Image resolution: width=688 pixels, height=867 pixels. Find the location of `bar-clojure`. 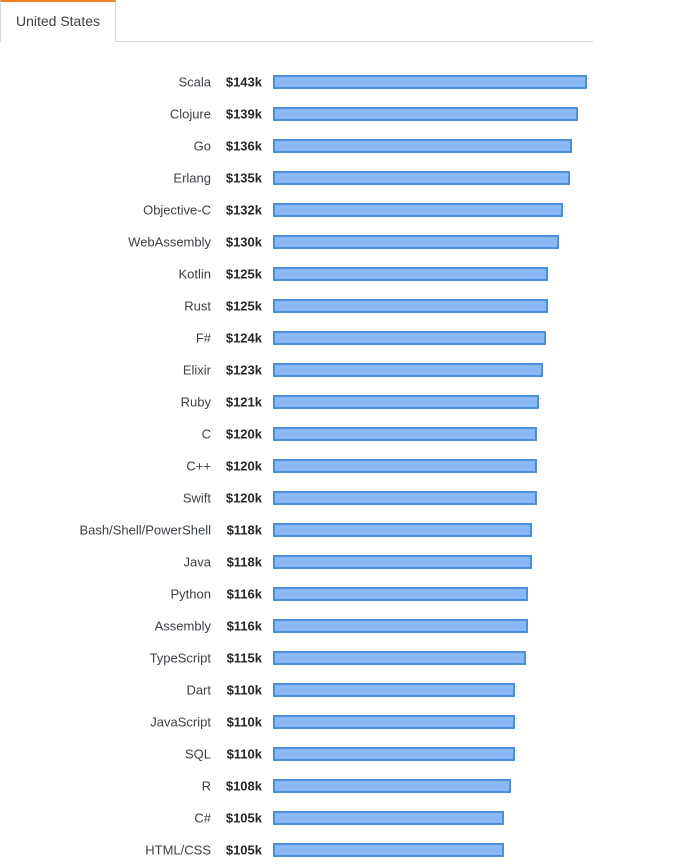

bar-clojure is located at coordinates (425, 114).